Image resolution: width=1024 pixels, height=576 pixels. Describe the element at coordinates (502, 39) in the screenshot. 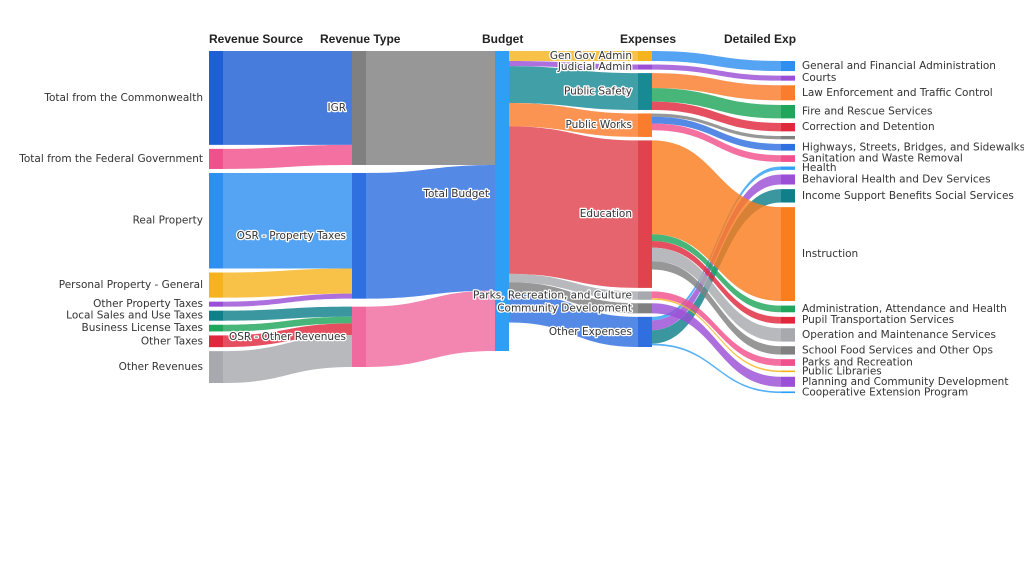

I see `column-header-budget: Budget` at that location.